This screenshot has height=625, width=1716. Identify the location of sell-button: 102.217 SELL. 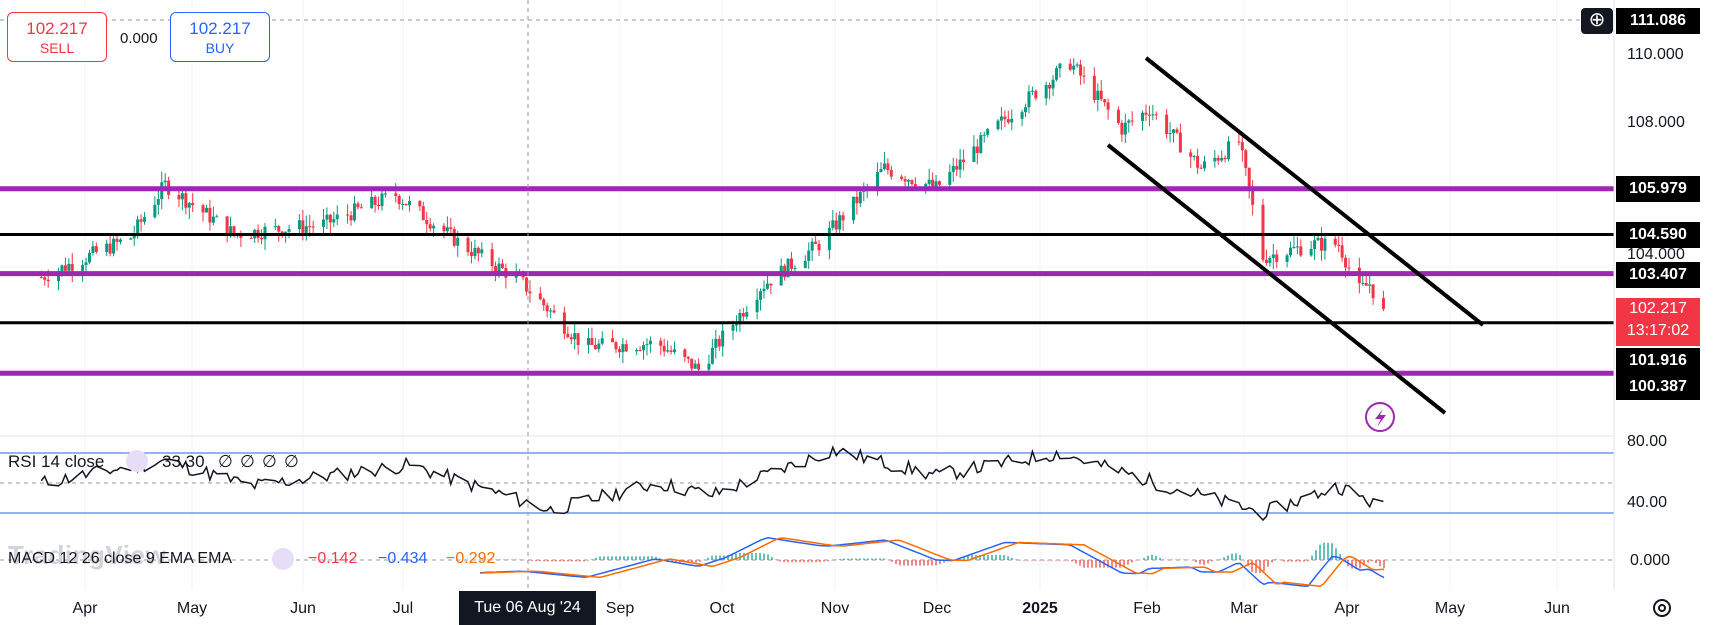
(57, 37).